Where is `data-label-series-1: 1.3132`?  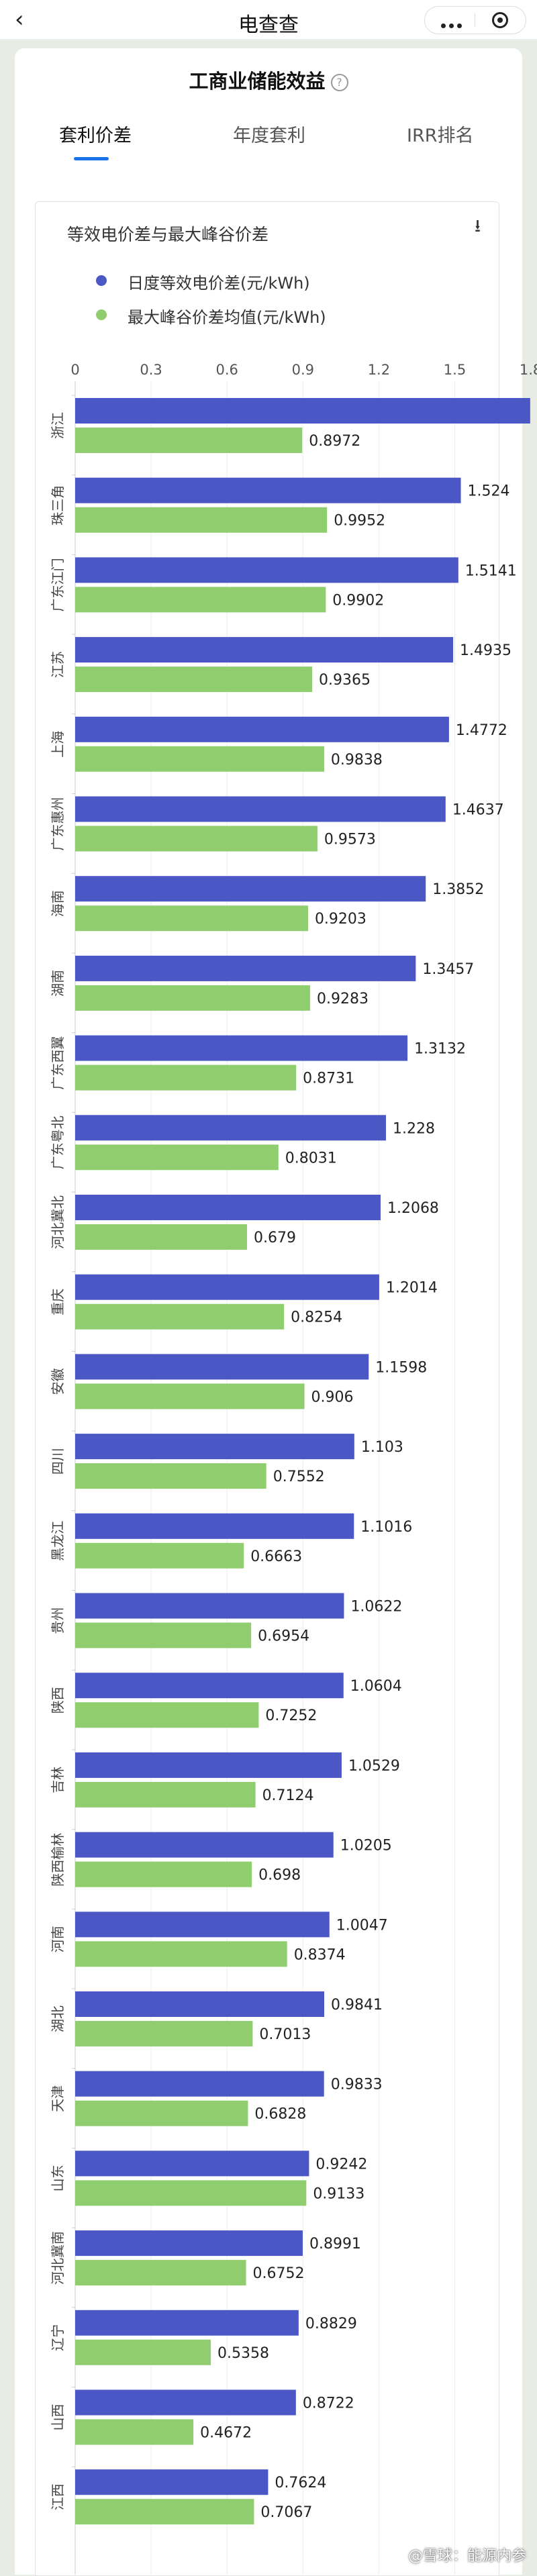 data-label-series-1: 1.3132 is located at coordinates (440, 1049).